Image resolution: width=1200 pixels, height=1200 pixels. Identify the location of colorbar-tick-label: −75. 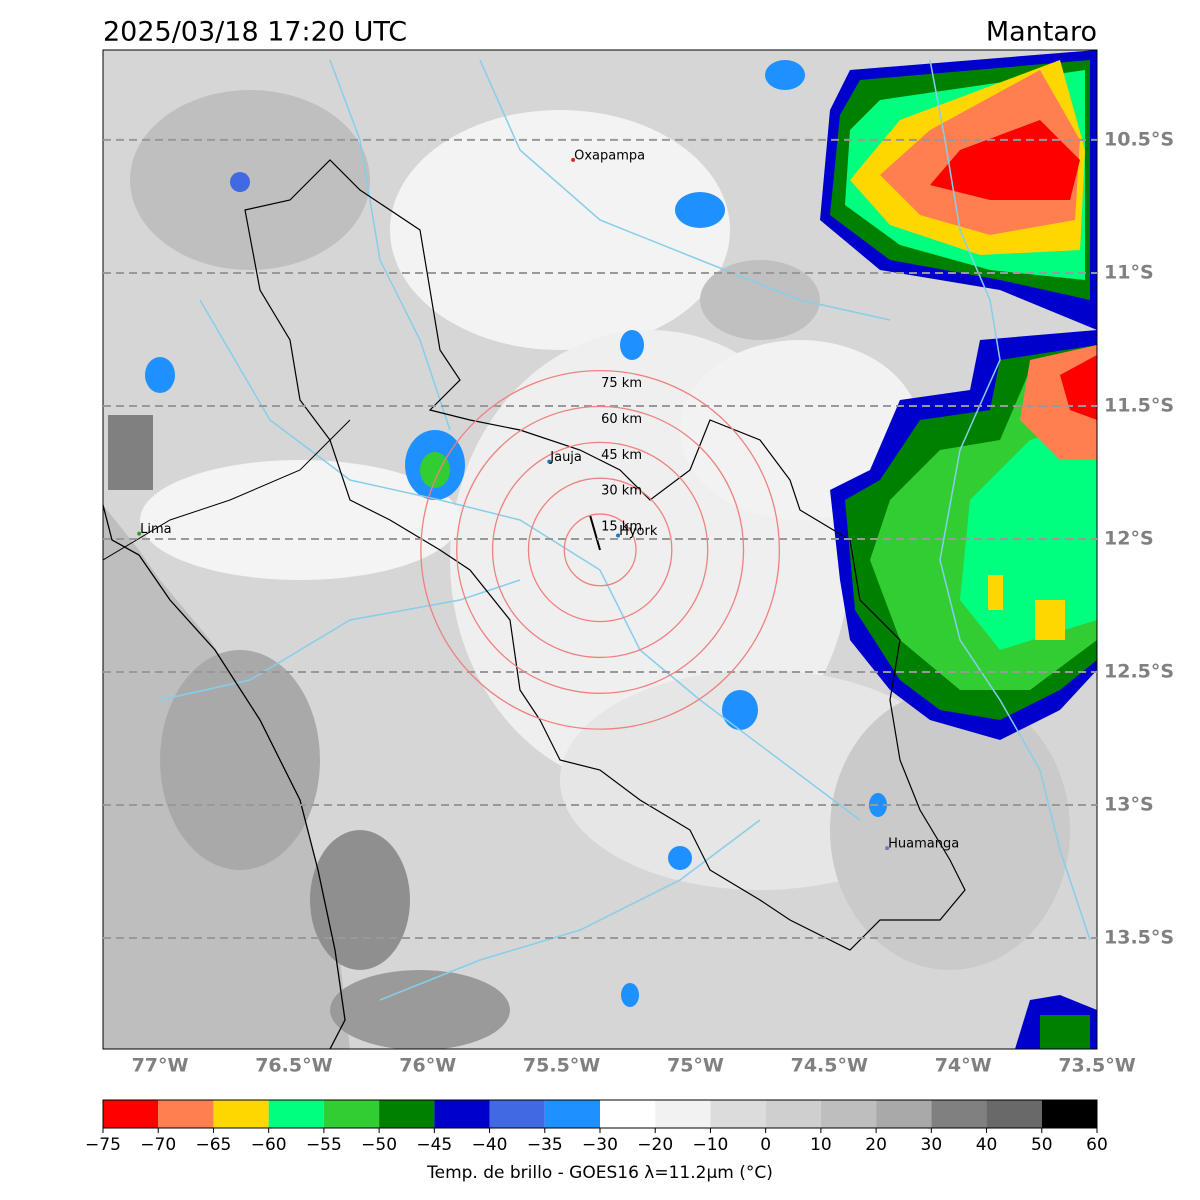
(103, 1145).